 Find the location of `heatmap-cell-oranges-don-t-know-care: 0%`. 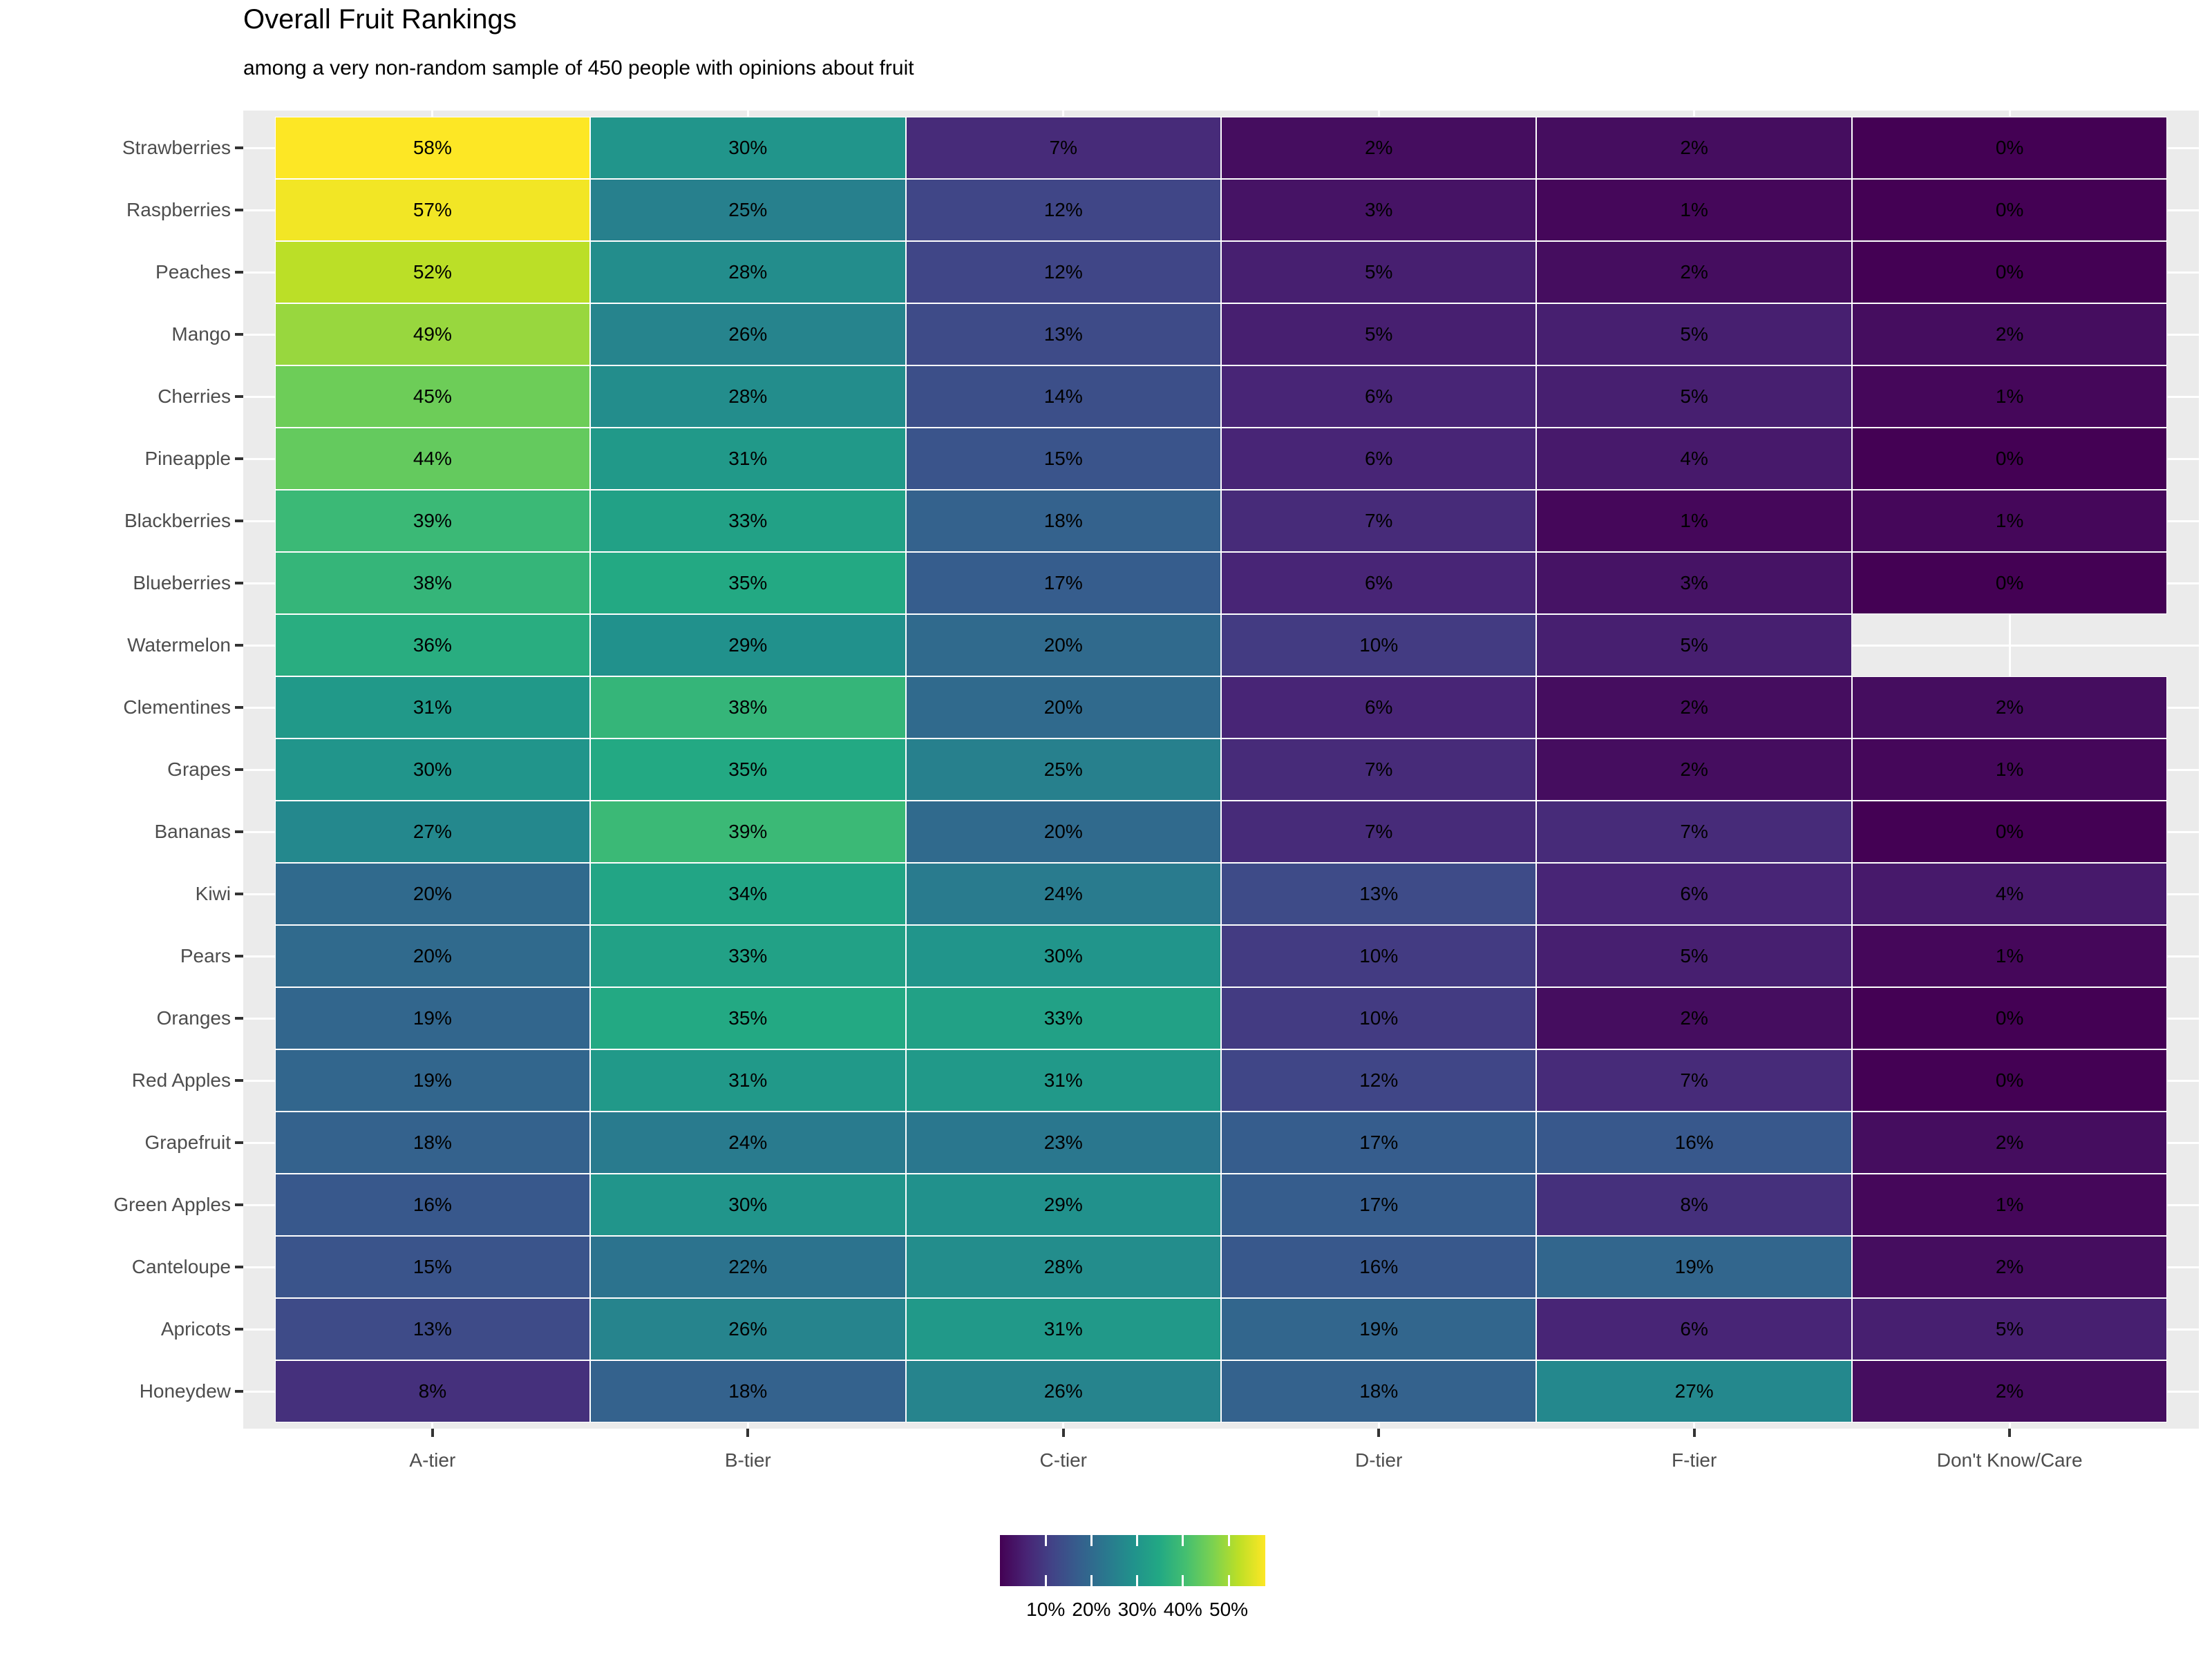

heatmap-cell-oranges-don-t-know-care: 0% is located at coordinates (2009, 1018).